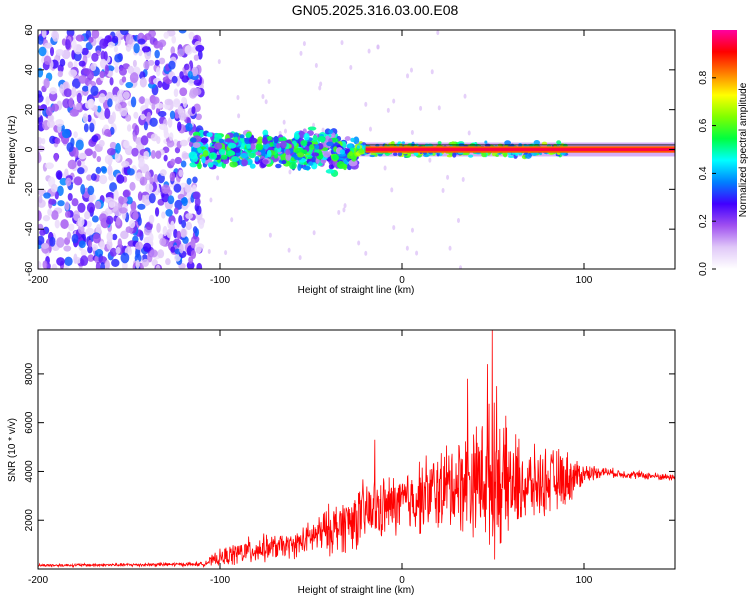 This screenshot has width=750, height=600. Describe the element at coordinates (584, 280) in the screenshot. I see `spectrogram-x-tick-label: 100` at that location.